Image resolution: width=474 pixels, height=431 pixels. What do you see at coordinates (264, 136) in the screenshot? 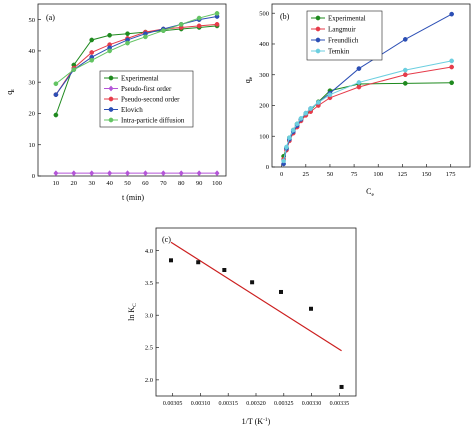
I see `b-y-tick-label: 100` at bounding box center [264, 136].